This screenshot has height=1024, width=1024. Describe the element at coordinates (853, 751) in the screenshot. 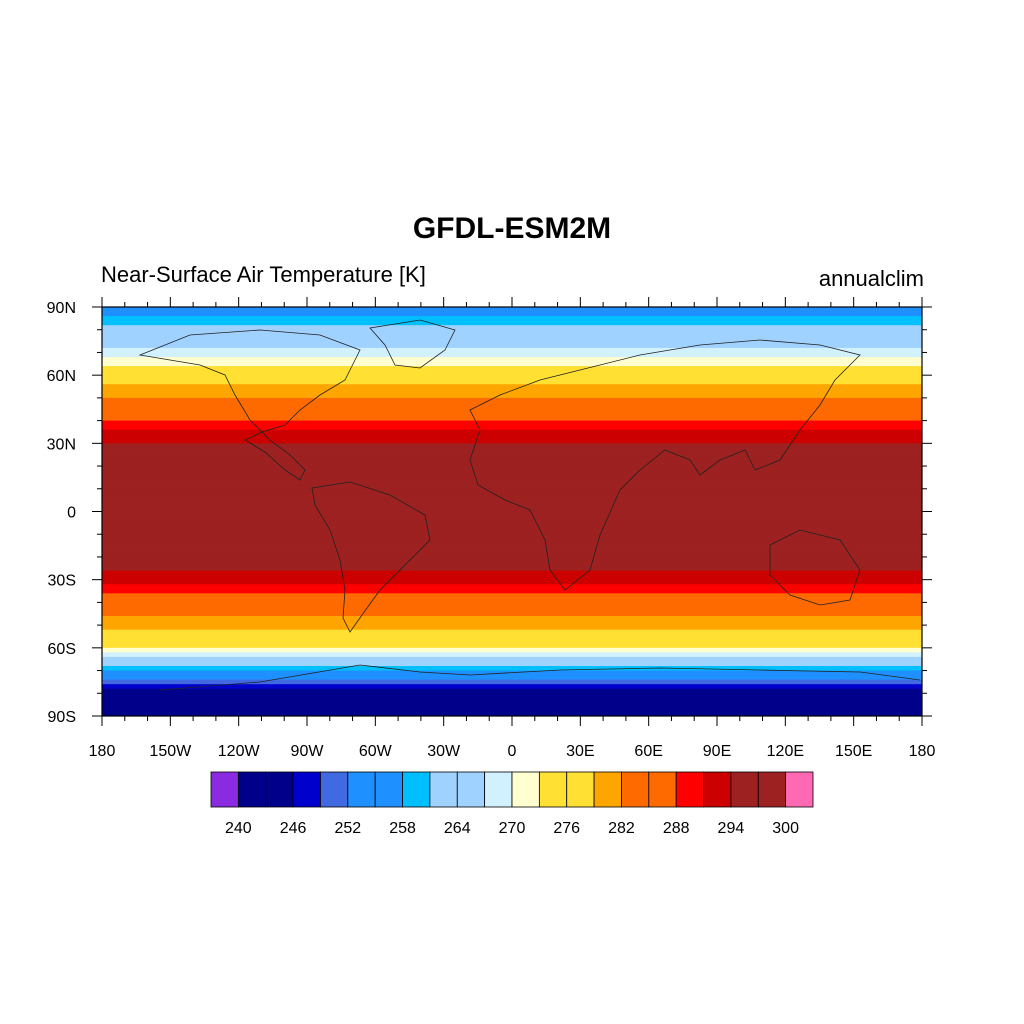

I see `x-tick-label: 150E` at that location.